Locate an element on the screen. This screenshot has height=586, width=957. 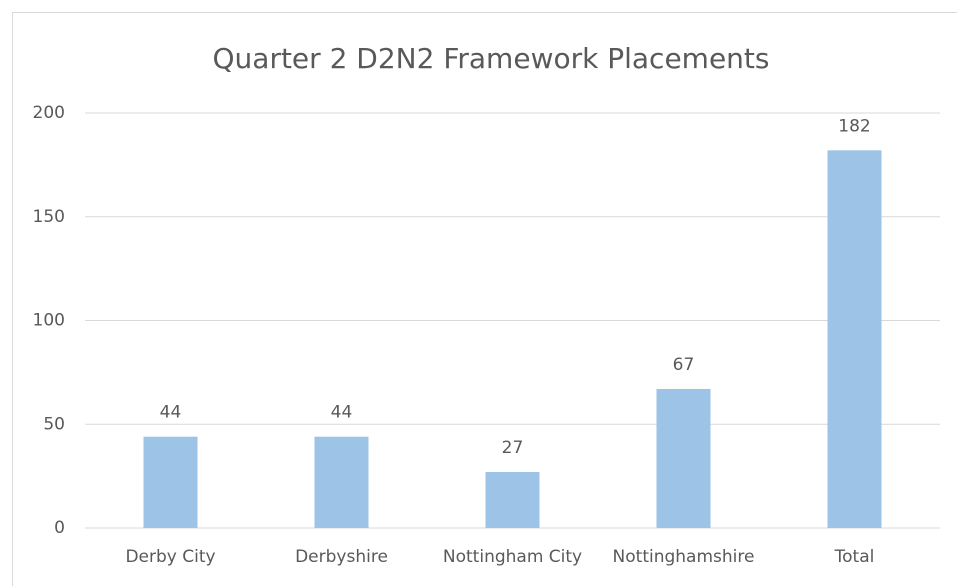
x-tick-label: Nottinghamshire is located at coordinates (684, 557).